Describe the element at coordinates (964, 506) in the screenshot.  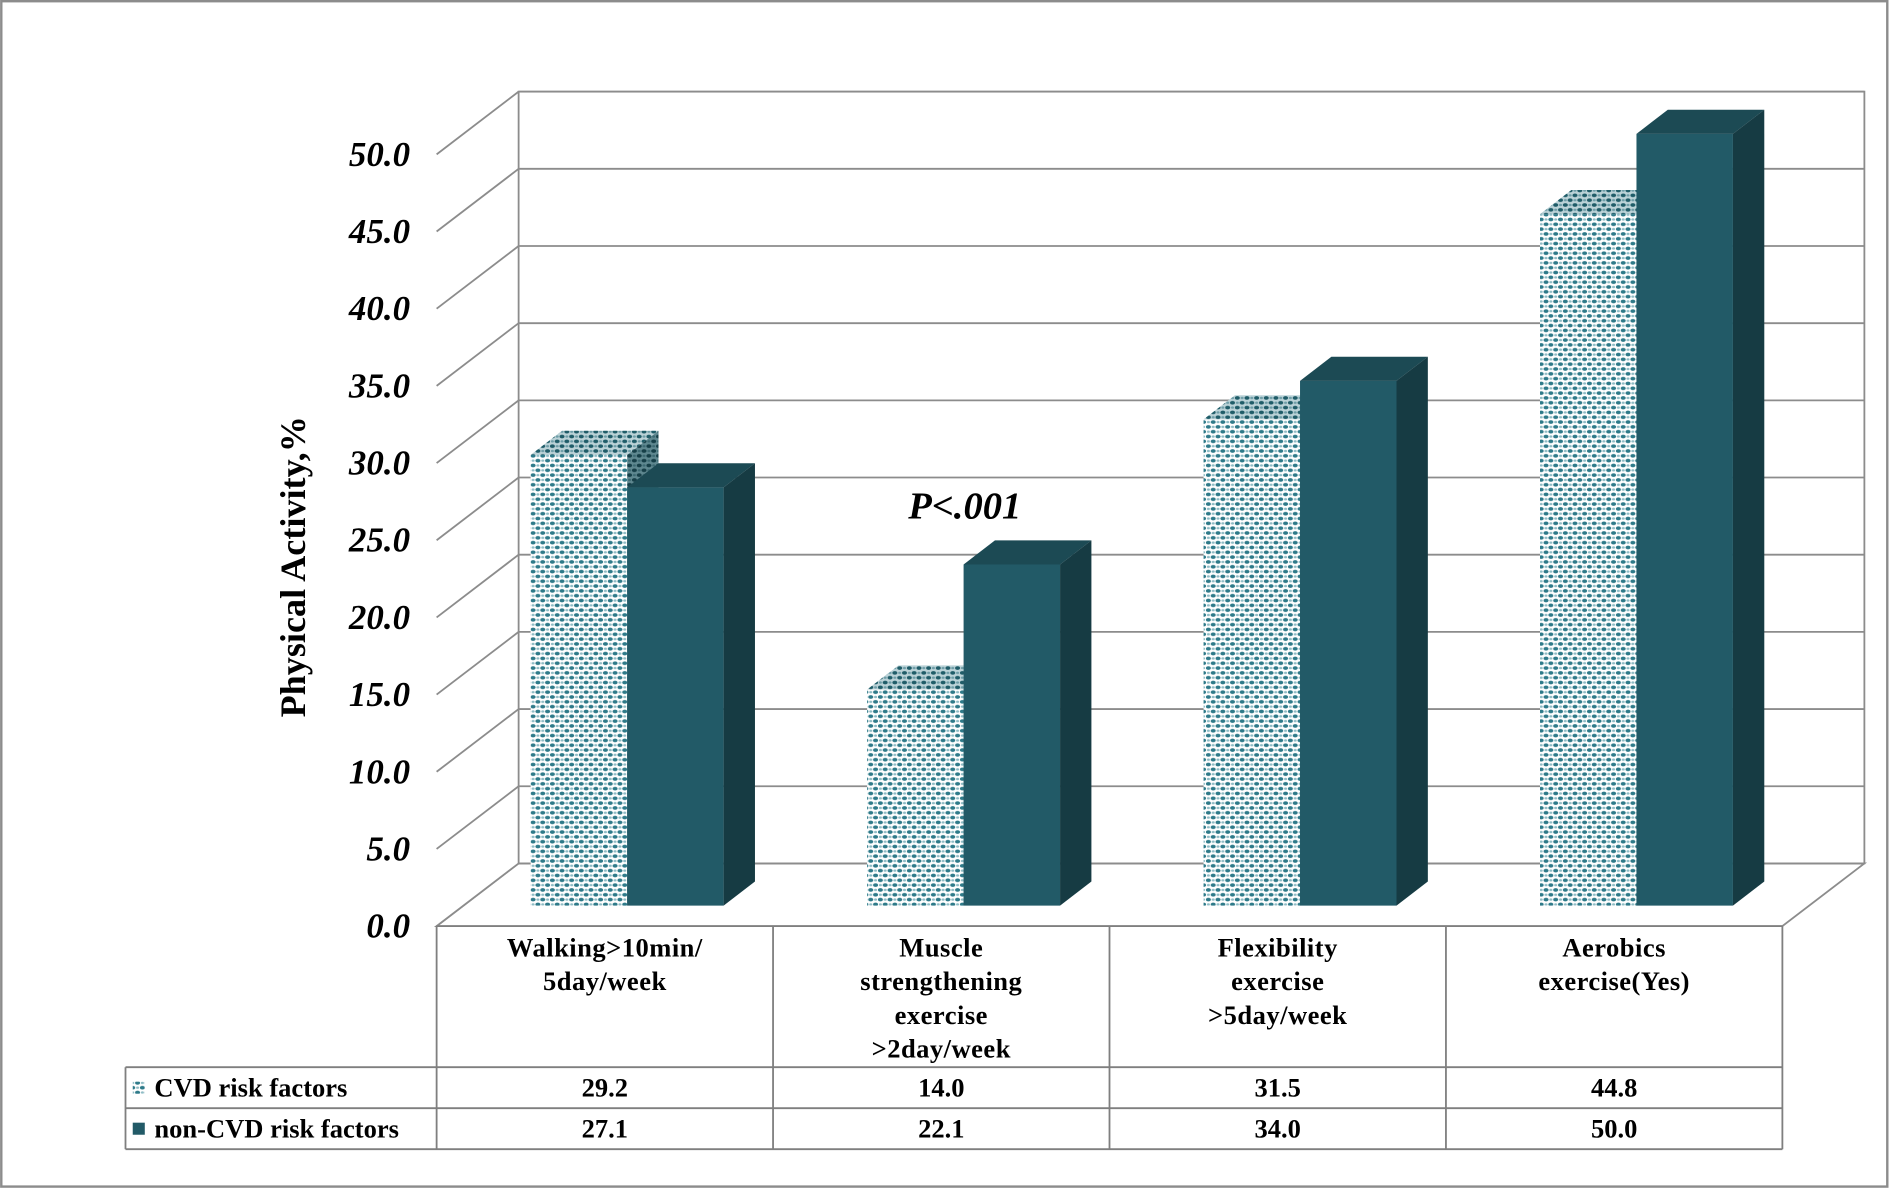
I see `p-value-annotation: P<.001` at that location.